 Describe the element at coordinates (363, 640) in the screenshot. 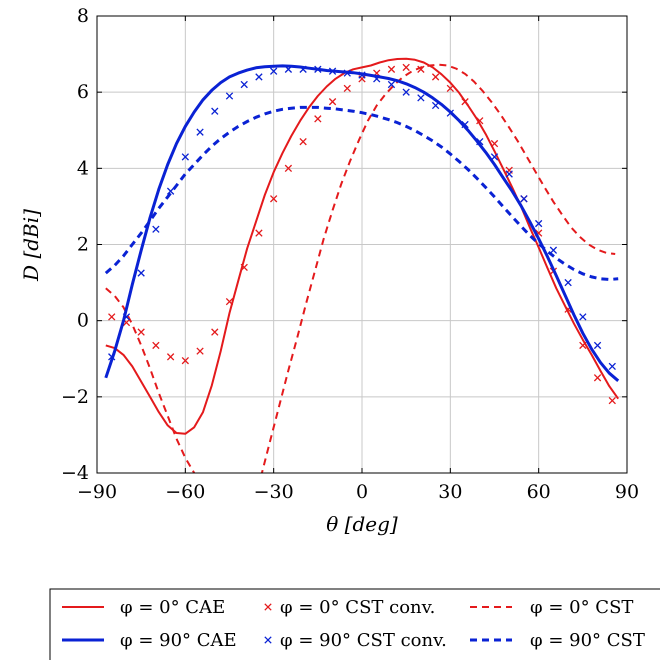

I see `legend-label: φ = 90° CST conv.` at that location.